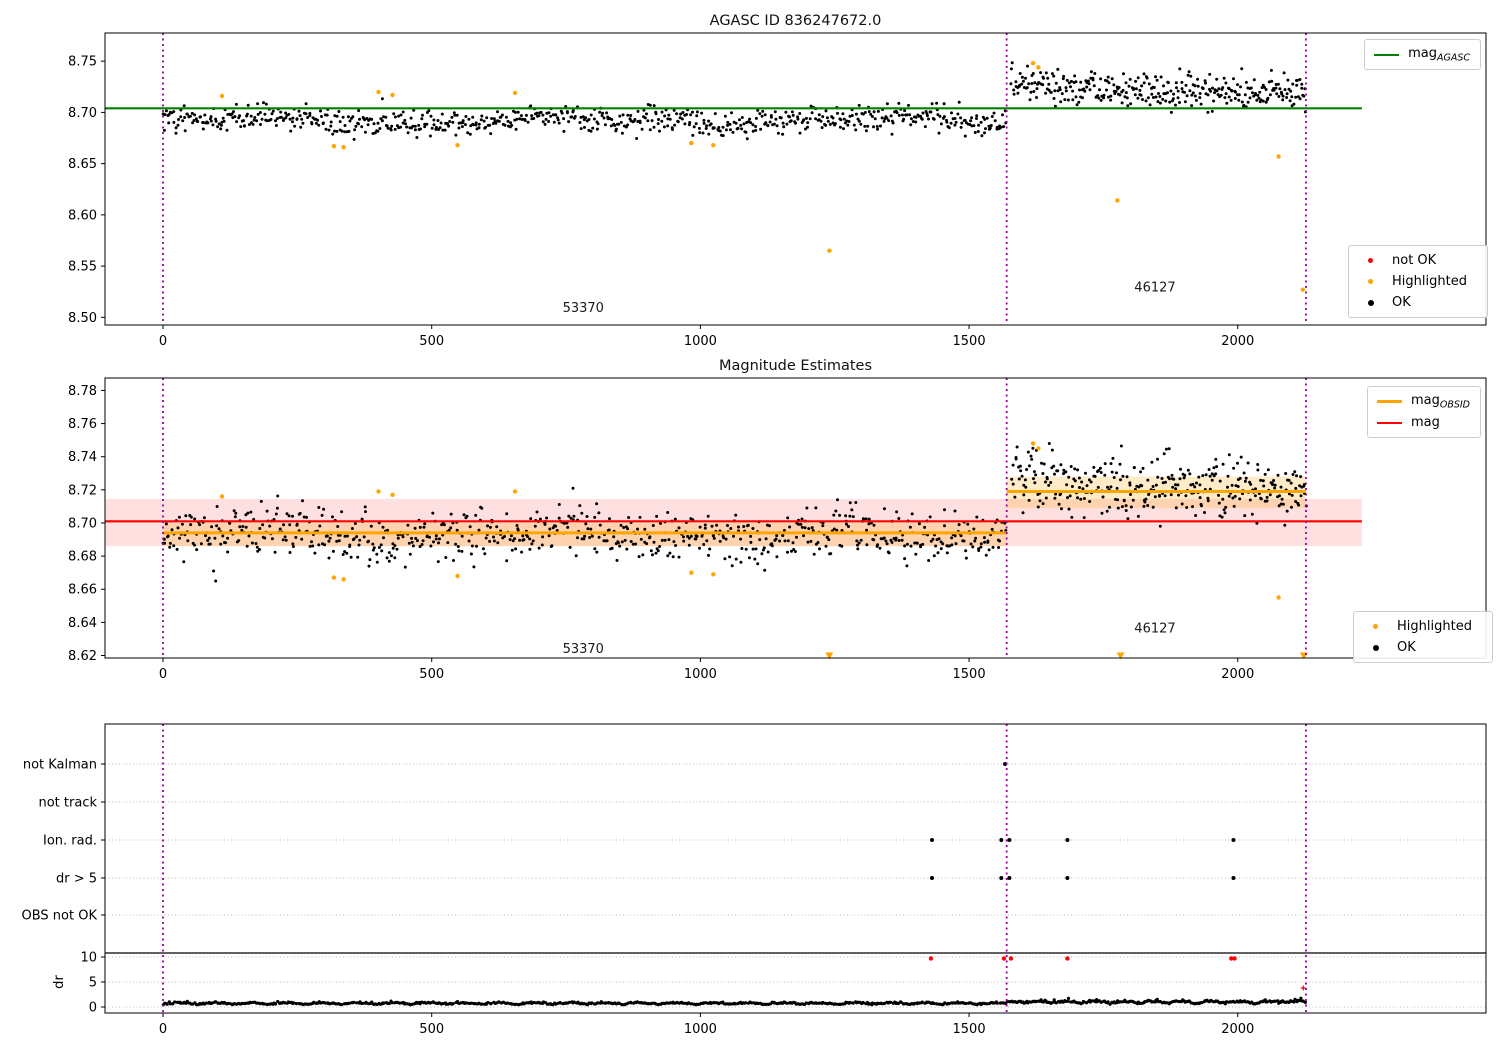 This screenshot has width=1500, height=1050. Describe the element at coordinates (82, 590) in the screenshot. I see `y-tick-label: 8.66` at that location.